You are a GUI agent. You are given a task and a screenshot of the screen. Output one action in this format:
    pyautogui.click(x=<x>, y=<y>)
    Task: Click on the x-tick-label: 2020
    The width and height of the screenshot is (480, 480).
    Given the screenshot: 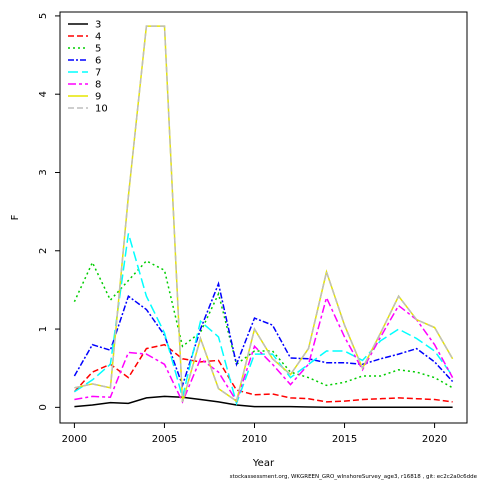 What is the action you would take?
    pyautogui.click(x=434, y=439)
    